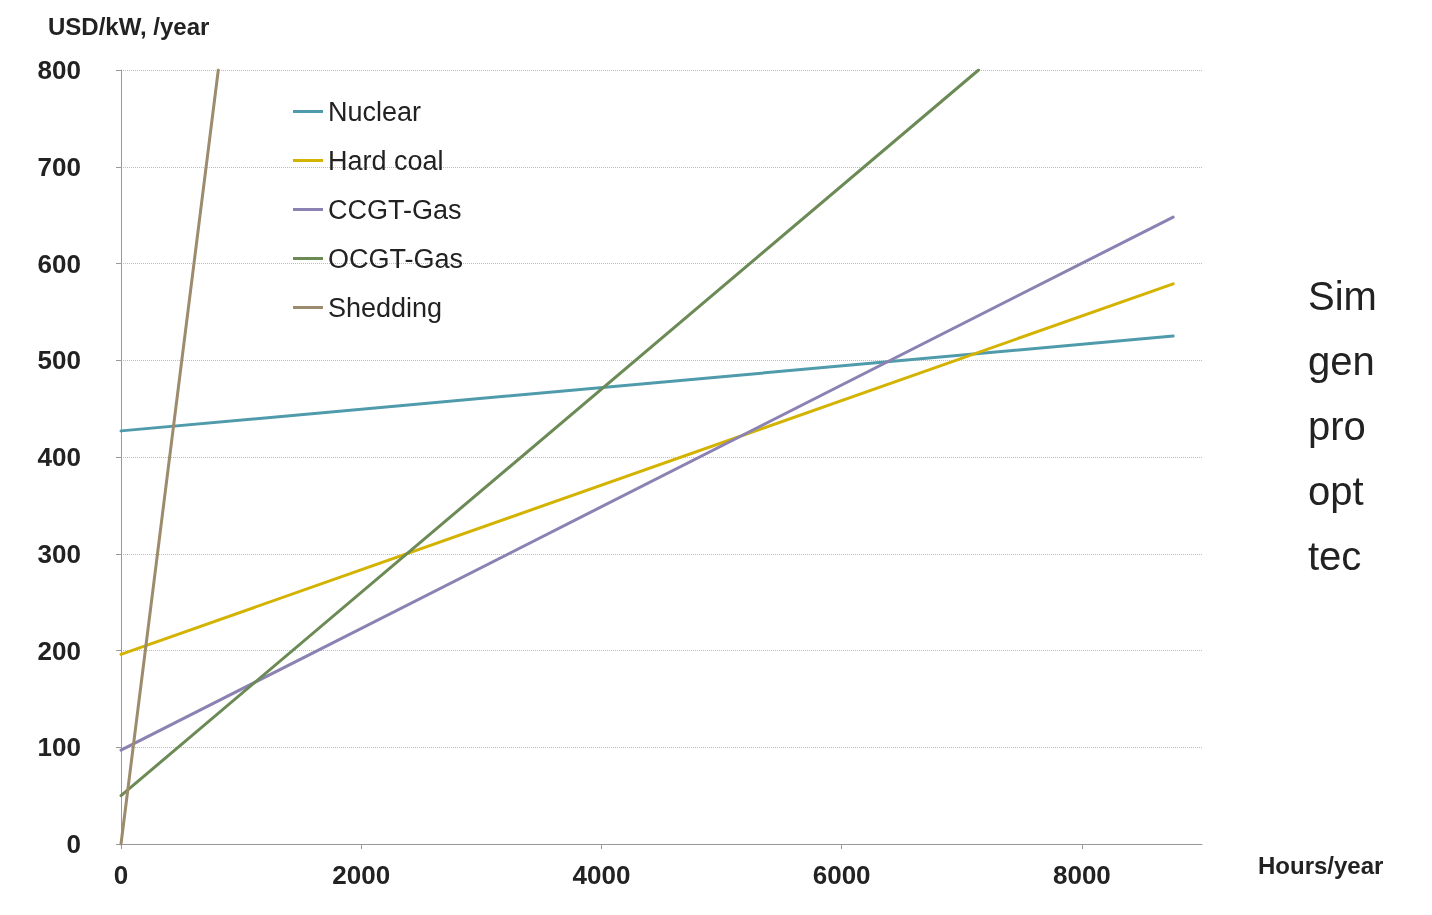 The width and height of the screenshot is (1432, 915). What do you see at coordinates (59, 457) in the screenshot?
I see `y-tick-label: 400` at bounding box center [59, 457].